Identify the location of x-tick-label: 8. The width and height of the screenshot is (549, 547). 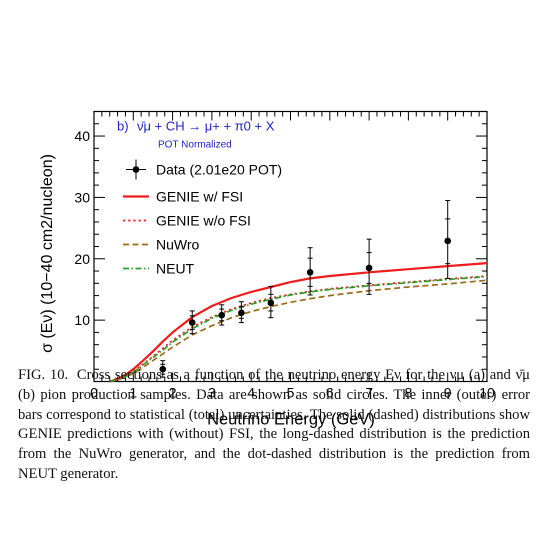
(409, 393).